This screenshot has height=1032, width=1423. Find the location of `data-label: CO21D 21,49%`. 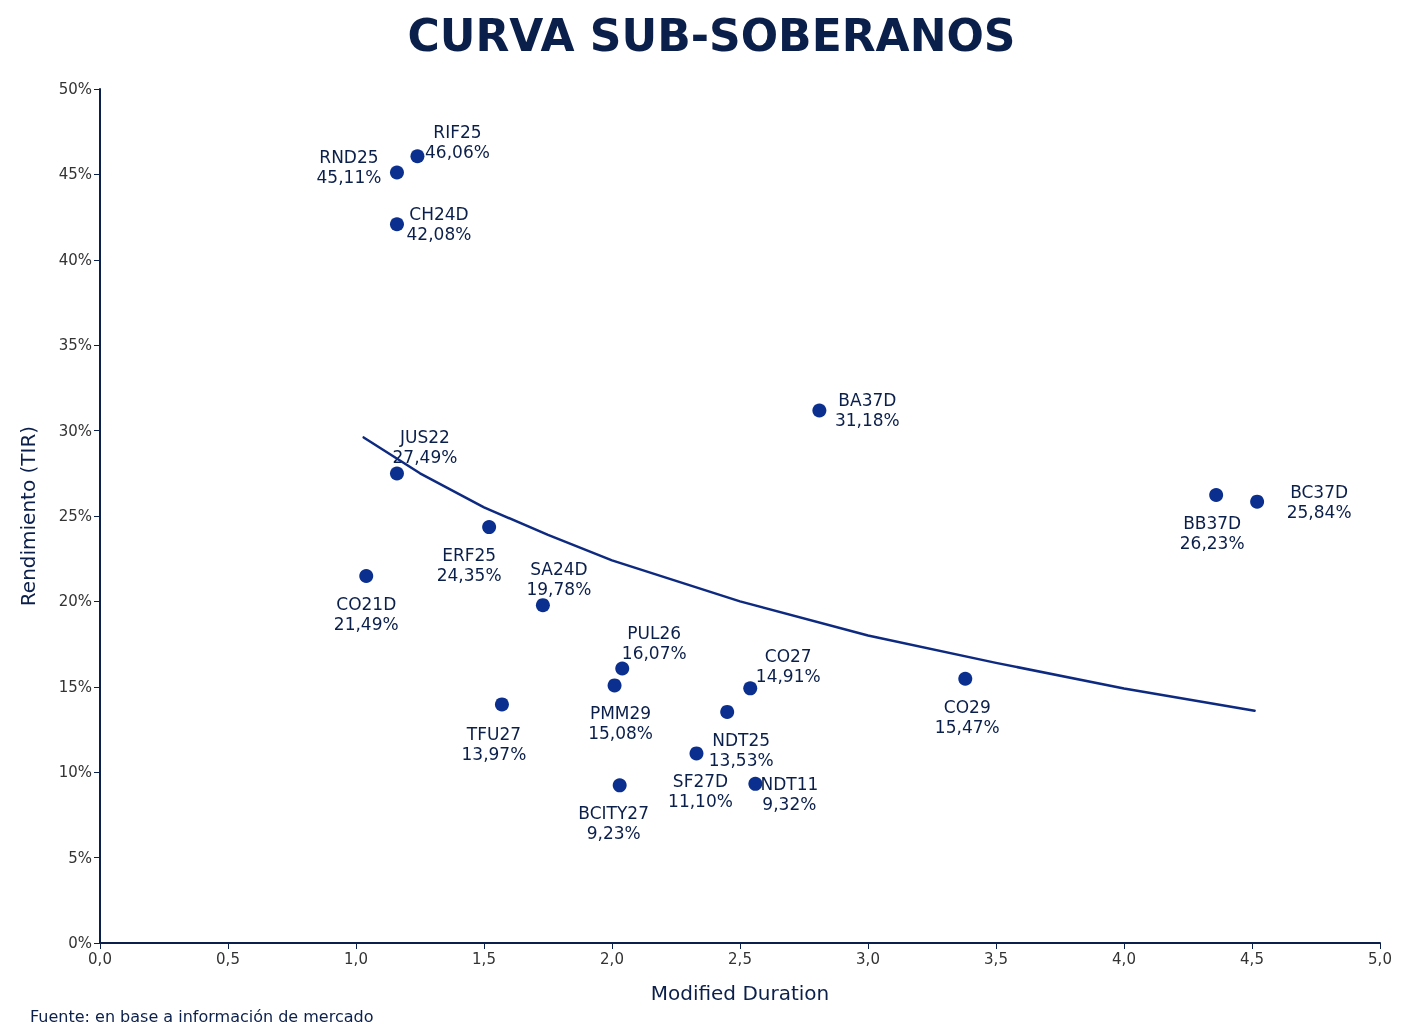

data-label: CO21D 21,49% is located at coordinates (366, 613).